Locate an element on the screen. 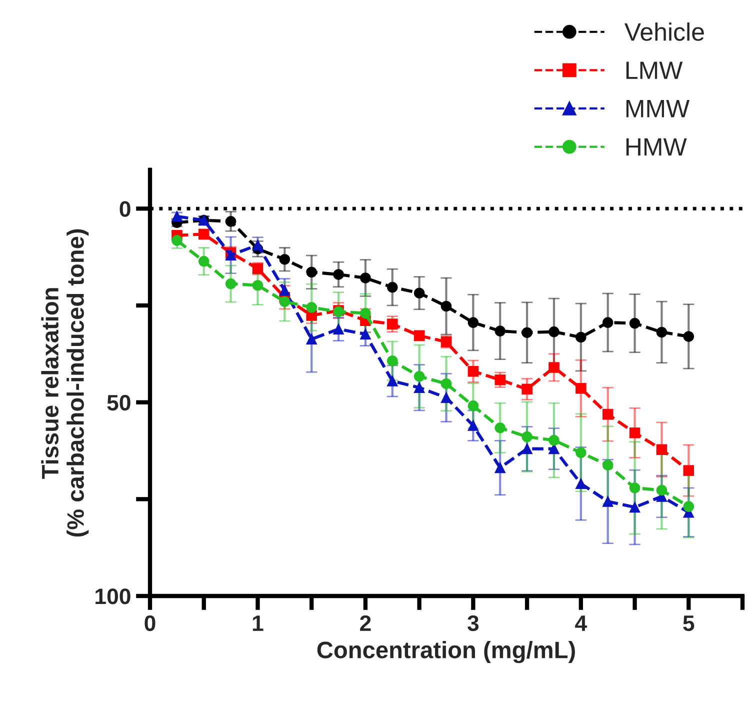 Image resolution: width=750 pixels, height=702 pixels. x-tick-label: 5 is located at coordinates (688, 624).